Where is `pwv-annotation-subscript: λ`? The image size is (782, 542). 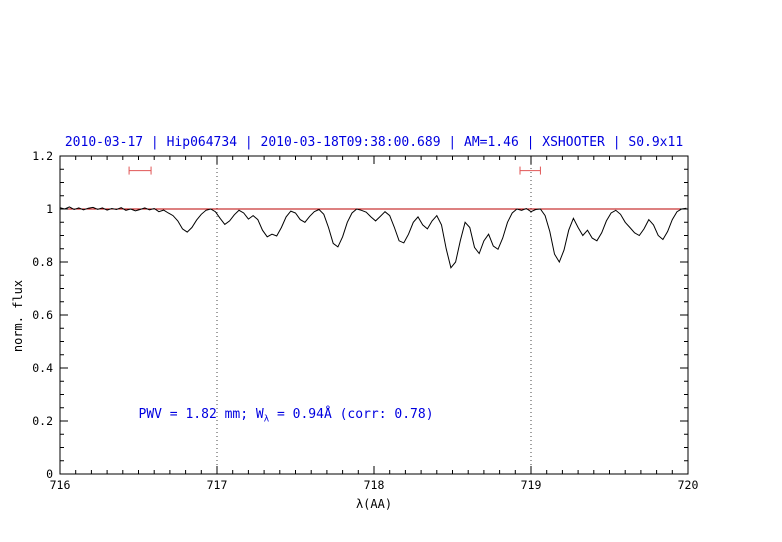 pwv-annotation-subscript: λ is located at coordinates (266, 419).